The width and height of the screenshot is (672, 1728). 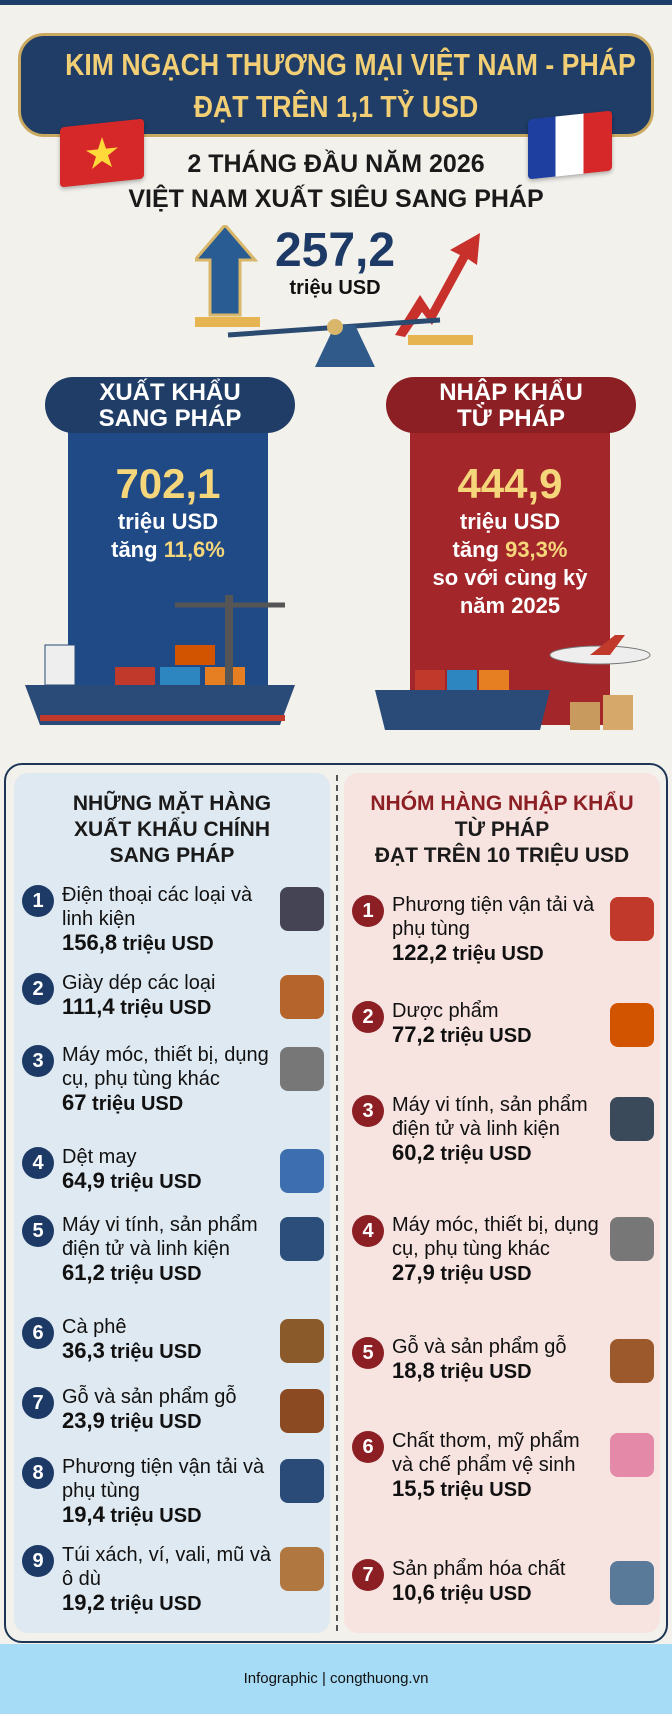 I want to click on gear-icon, so click(x=632, y=1239).